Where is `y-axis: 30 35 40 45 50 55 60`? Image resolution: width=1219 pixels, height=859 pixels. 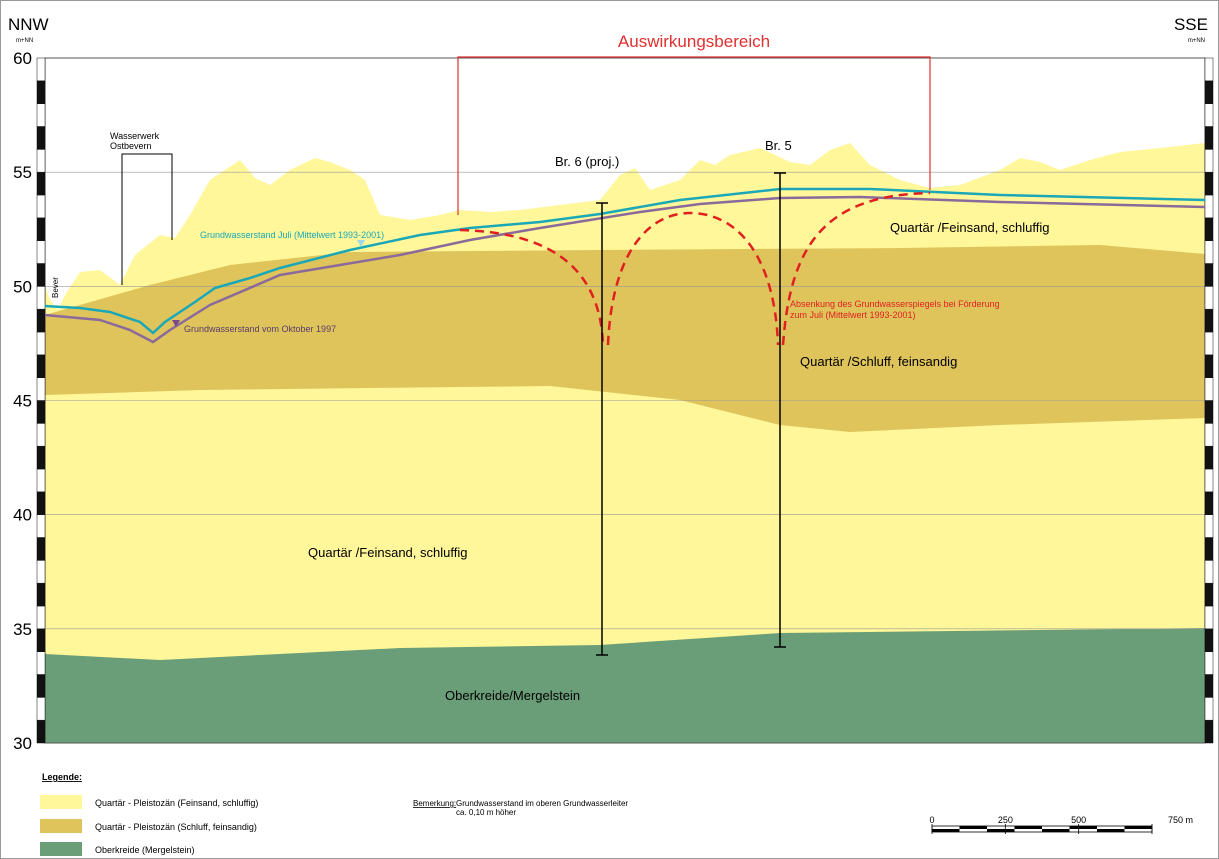
y-axis: 30 35 40 45 50 55 60 is located at coordinates (22, 401).